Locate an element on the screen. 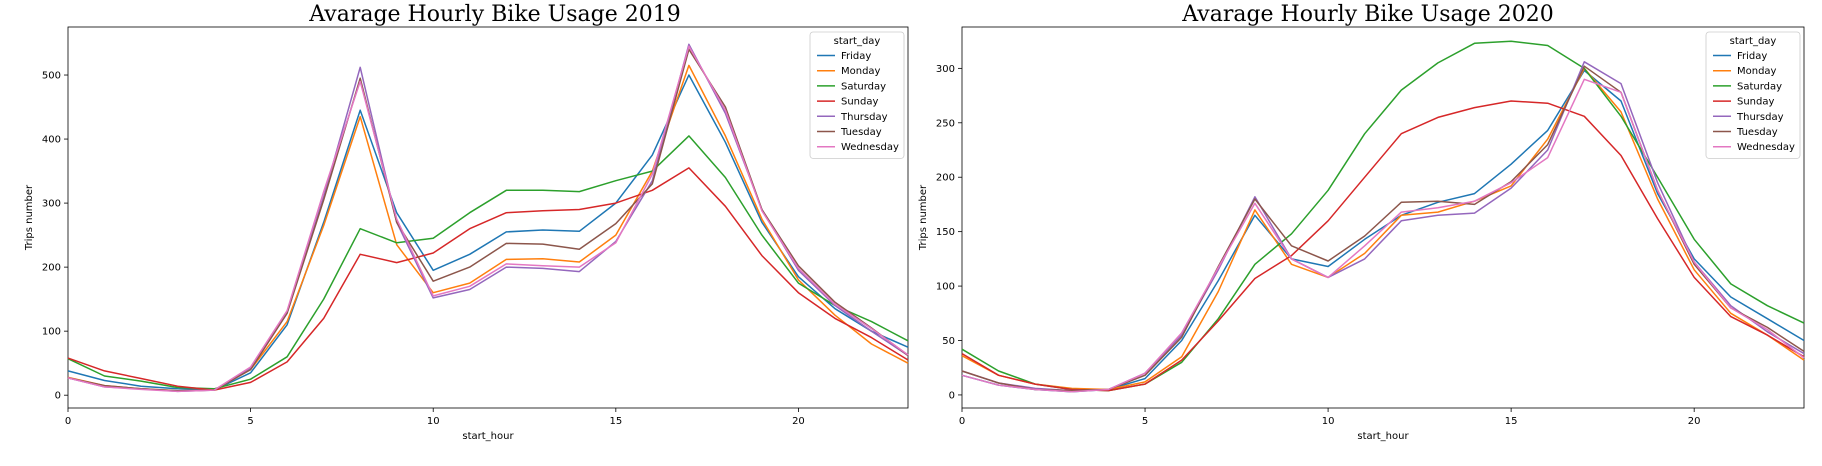 This screenshot has height=466, width=1822. y-tick-label: 250 is located at coordinates (945, 123).